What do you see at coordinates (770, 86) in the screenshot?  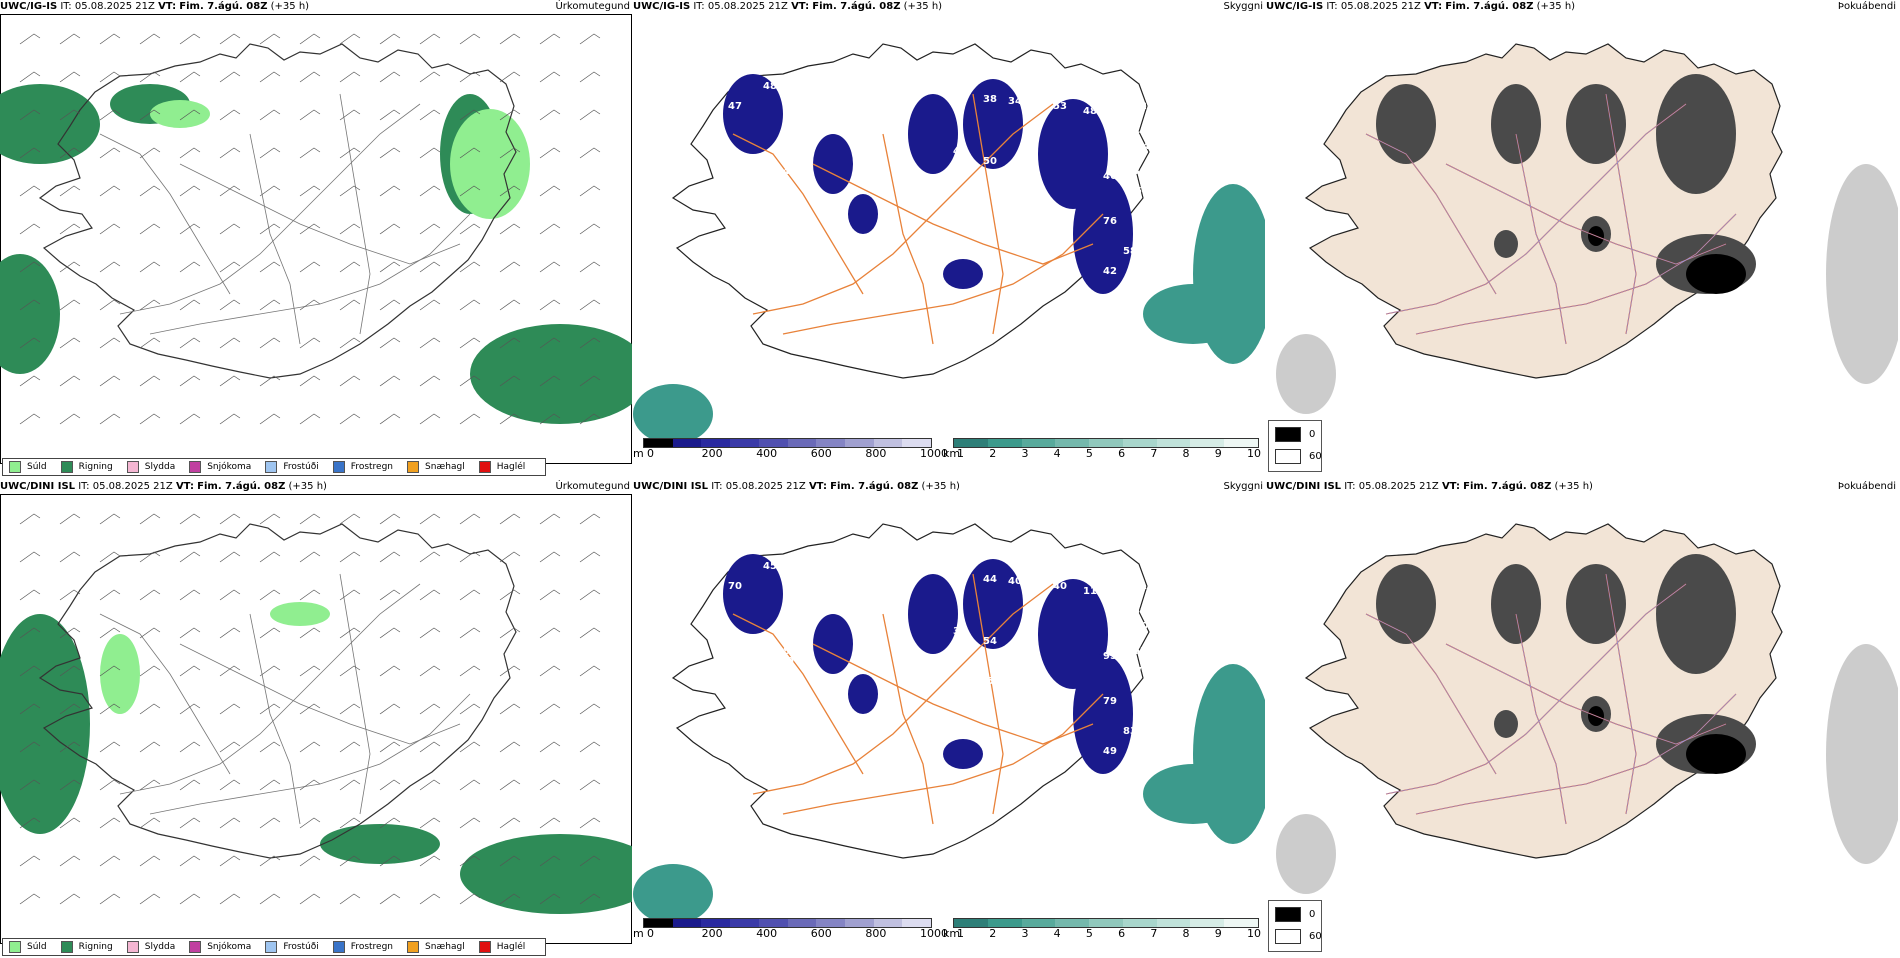 I see `ceiling-value-label: 48` at bounding box center [770, 86].